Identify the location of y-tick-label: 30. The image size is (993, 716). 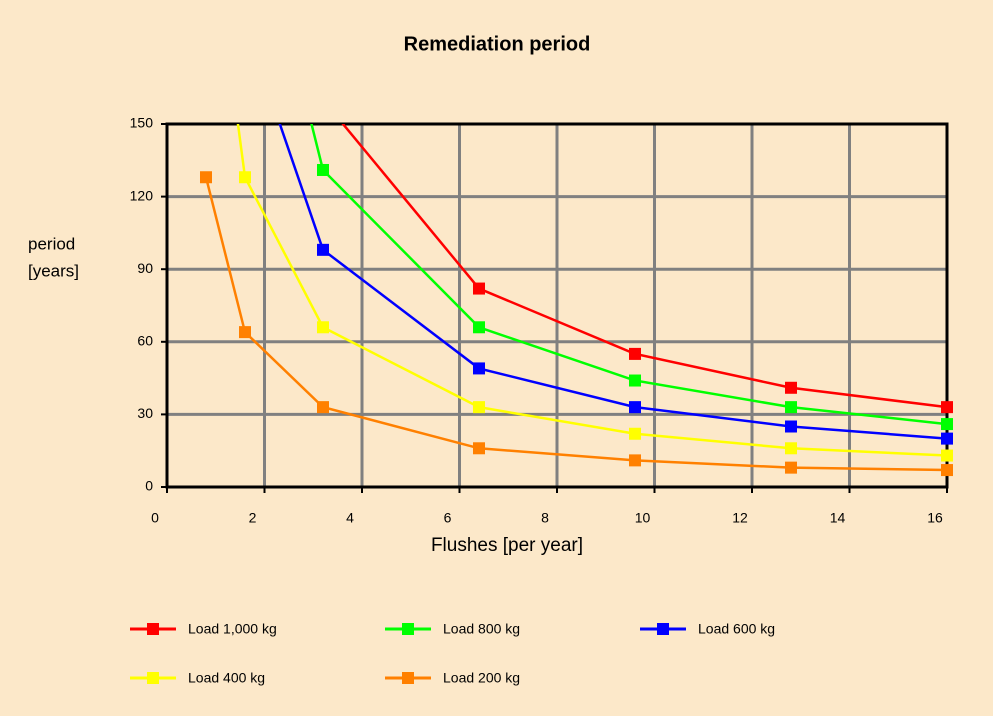
(145, 413).